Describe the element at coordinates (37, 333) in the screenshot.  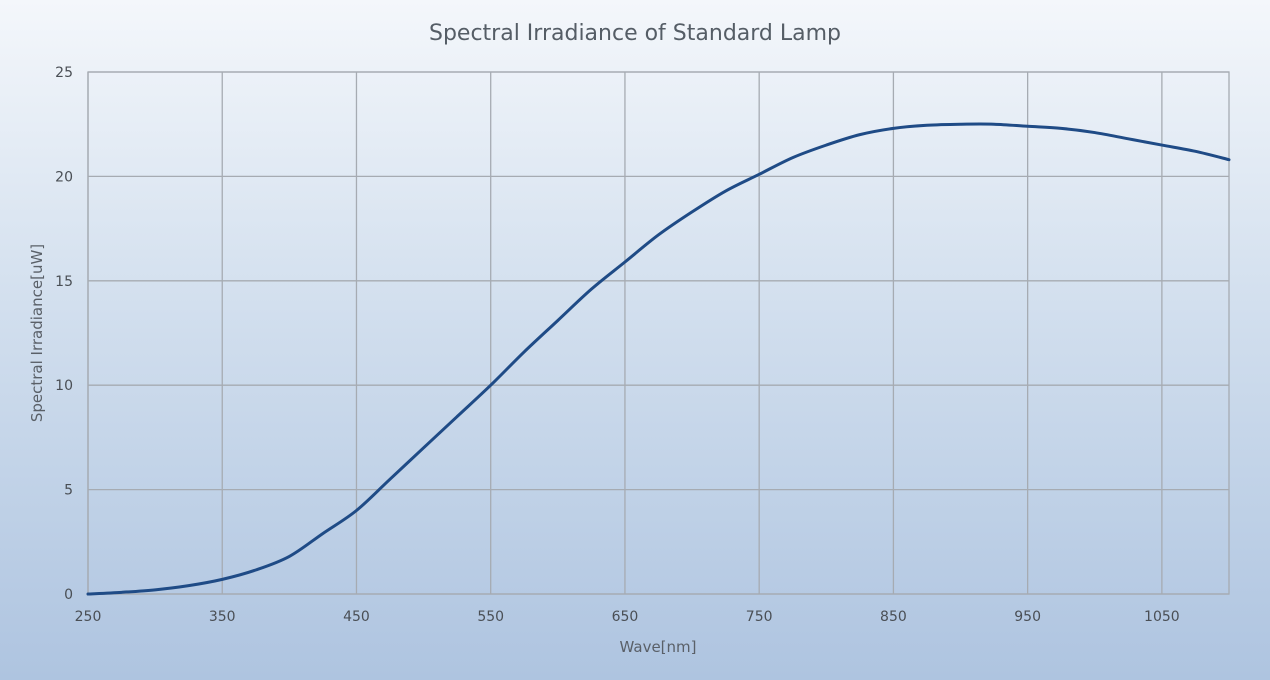
I see `y-axis-label: Spectral Irradiance[uW]` at that location.